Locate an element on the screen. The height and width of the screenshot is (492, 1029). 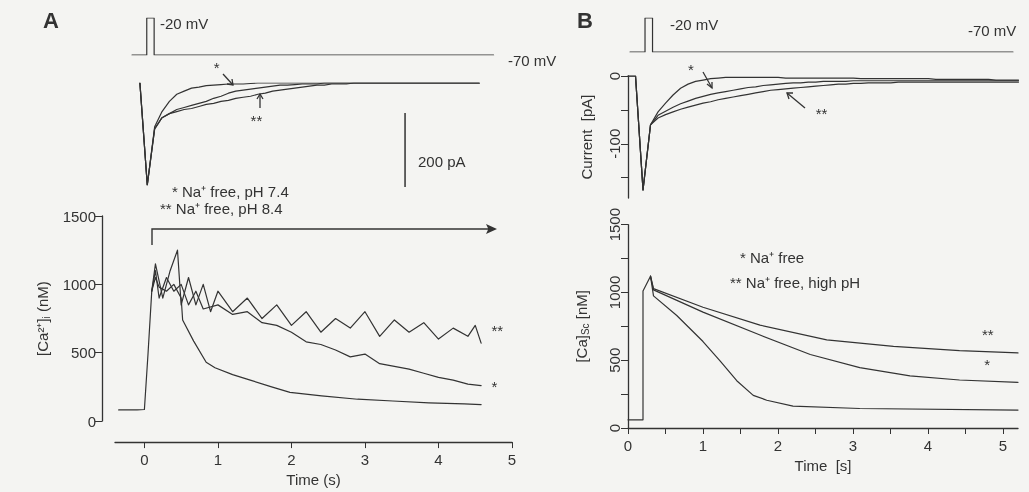
x-tick-label: 0 is located at coordinates (144, 460).